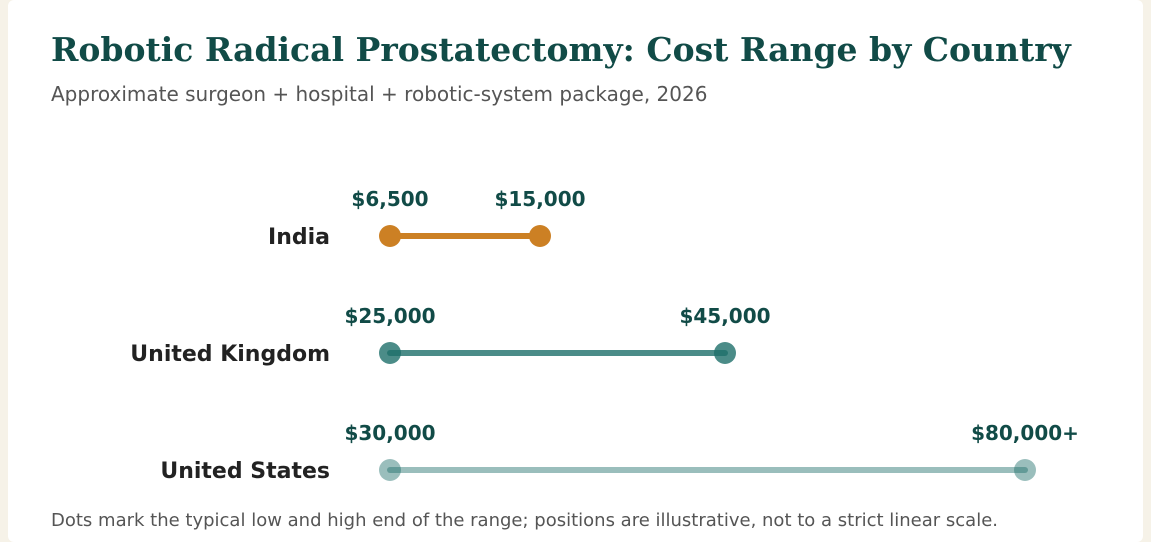 This screenshot has width=1151, height=542. I want to click on high-value-label: $80,000+, so click(1025, 433).